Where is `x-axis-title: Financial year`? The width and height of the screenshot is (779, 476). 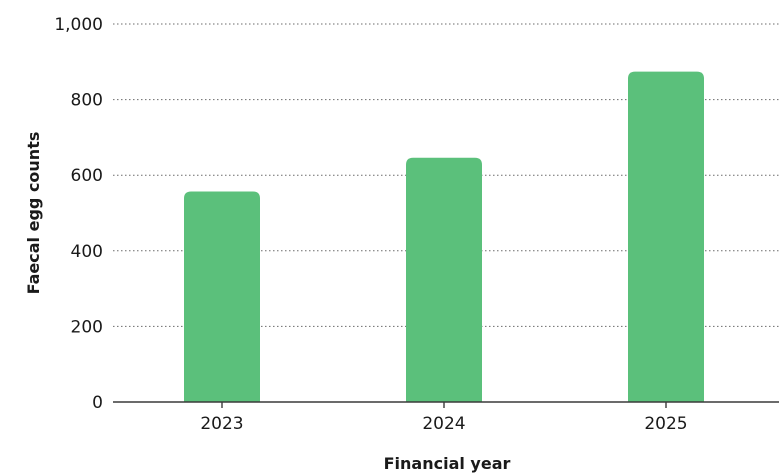 x-axis-title: Financial year is located at coordinates (447, 463).